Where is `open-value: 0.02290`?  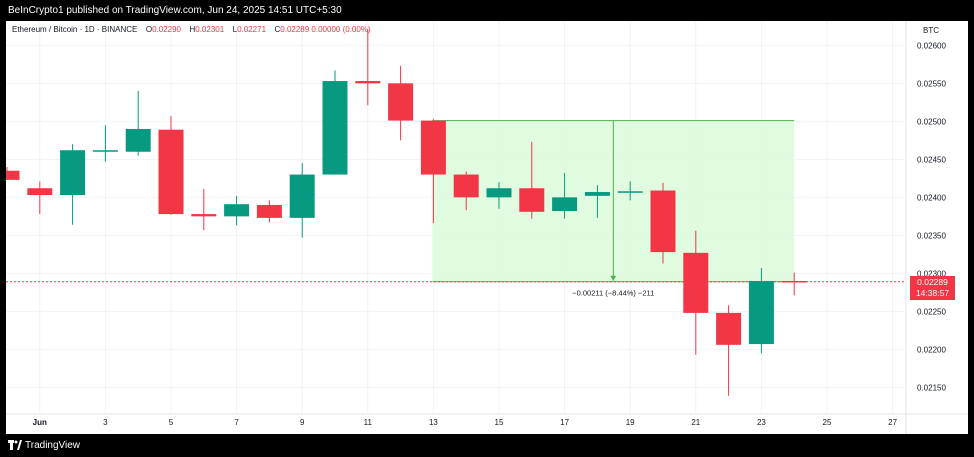
open-value: 0.02290 is located at coordinates (166, 29).